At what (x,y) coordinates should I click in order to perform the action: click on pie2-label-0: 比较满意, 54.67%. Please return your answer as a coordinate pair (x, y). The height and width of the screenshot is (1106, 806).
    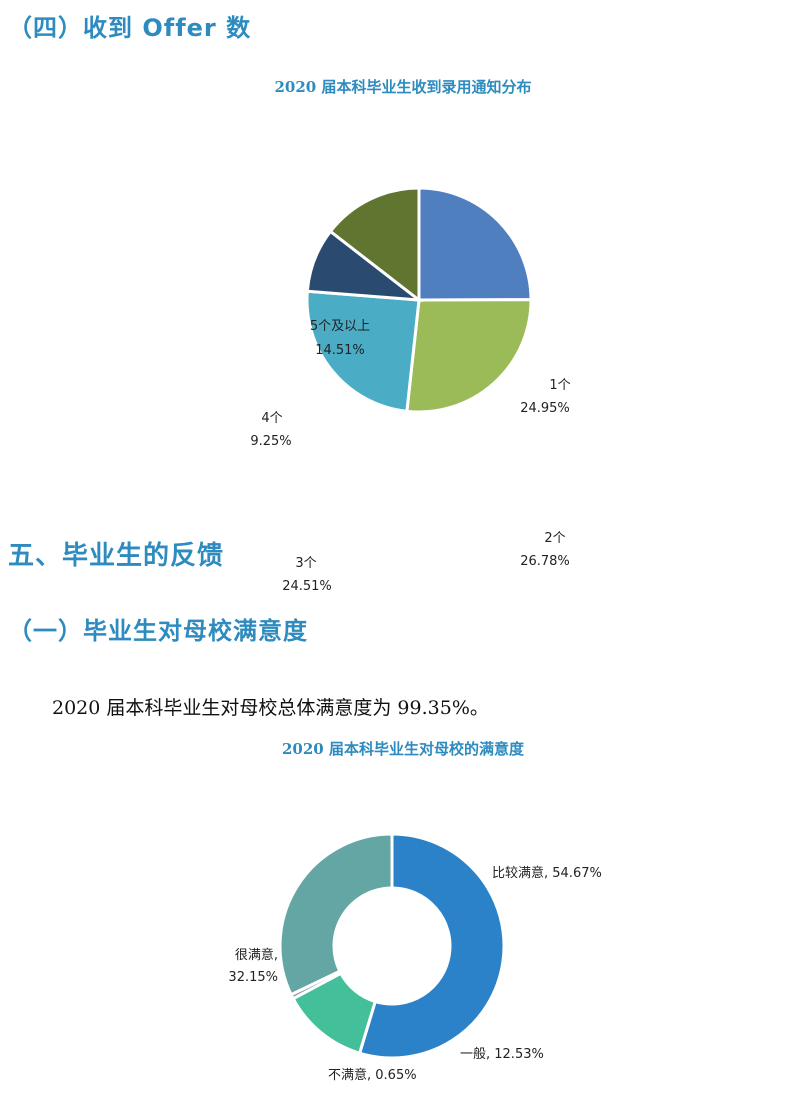
    Looking at the image, I should click on (547, 873).